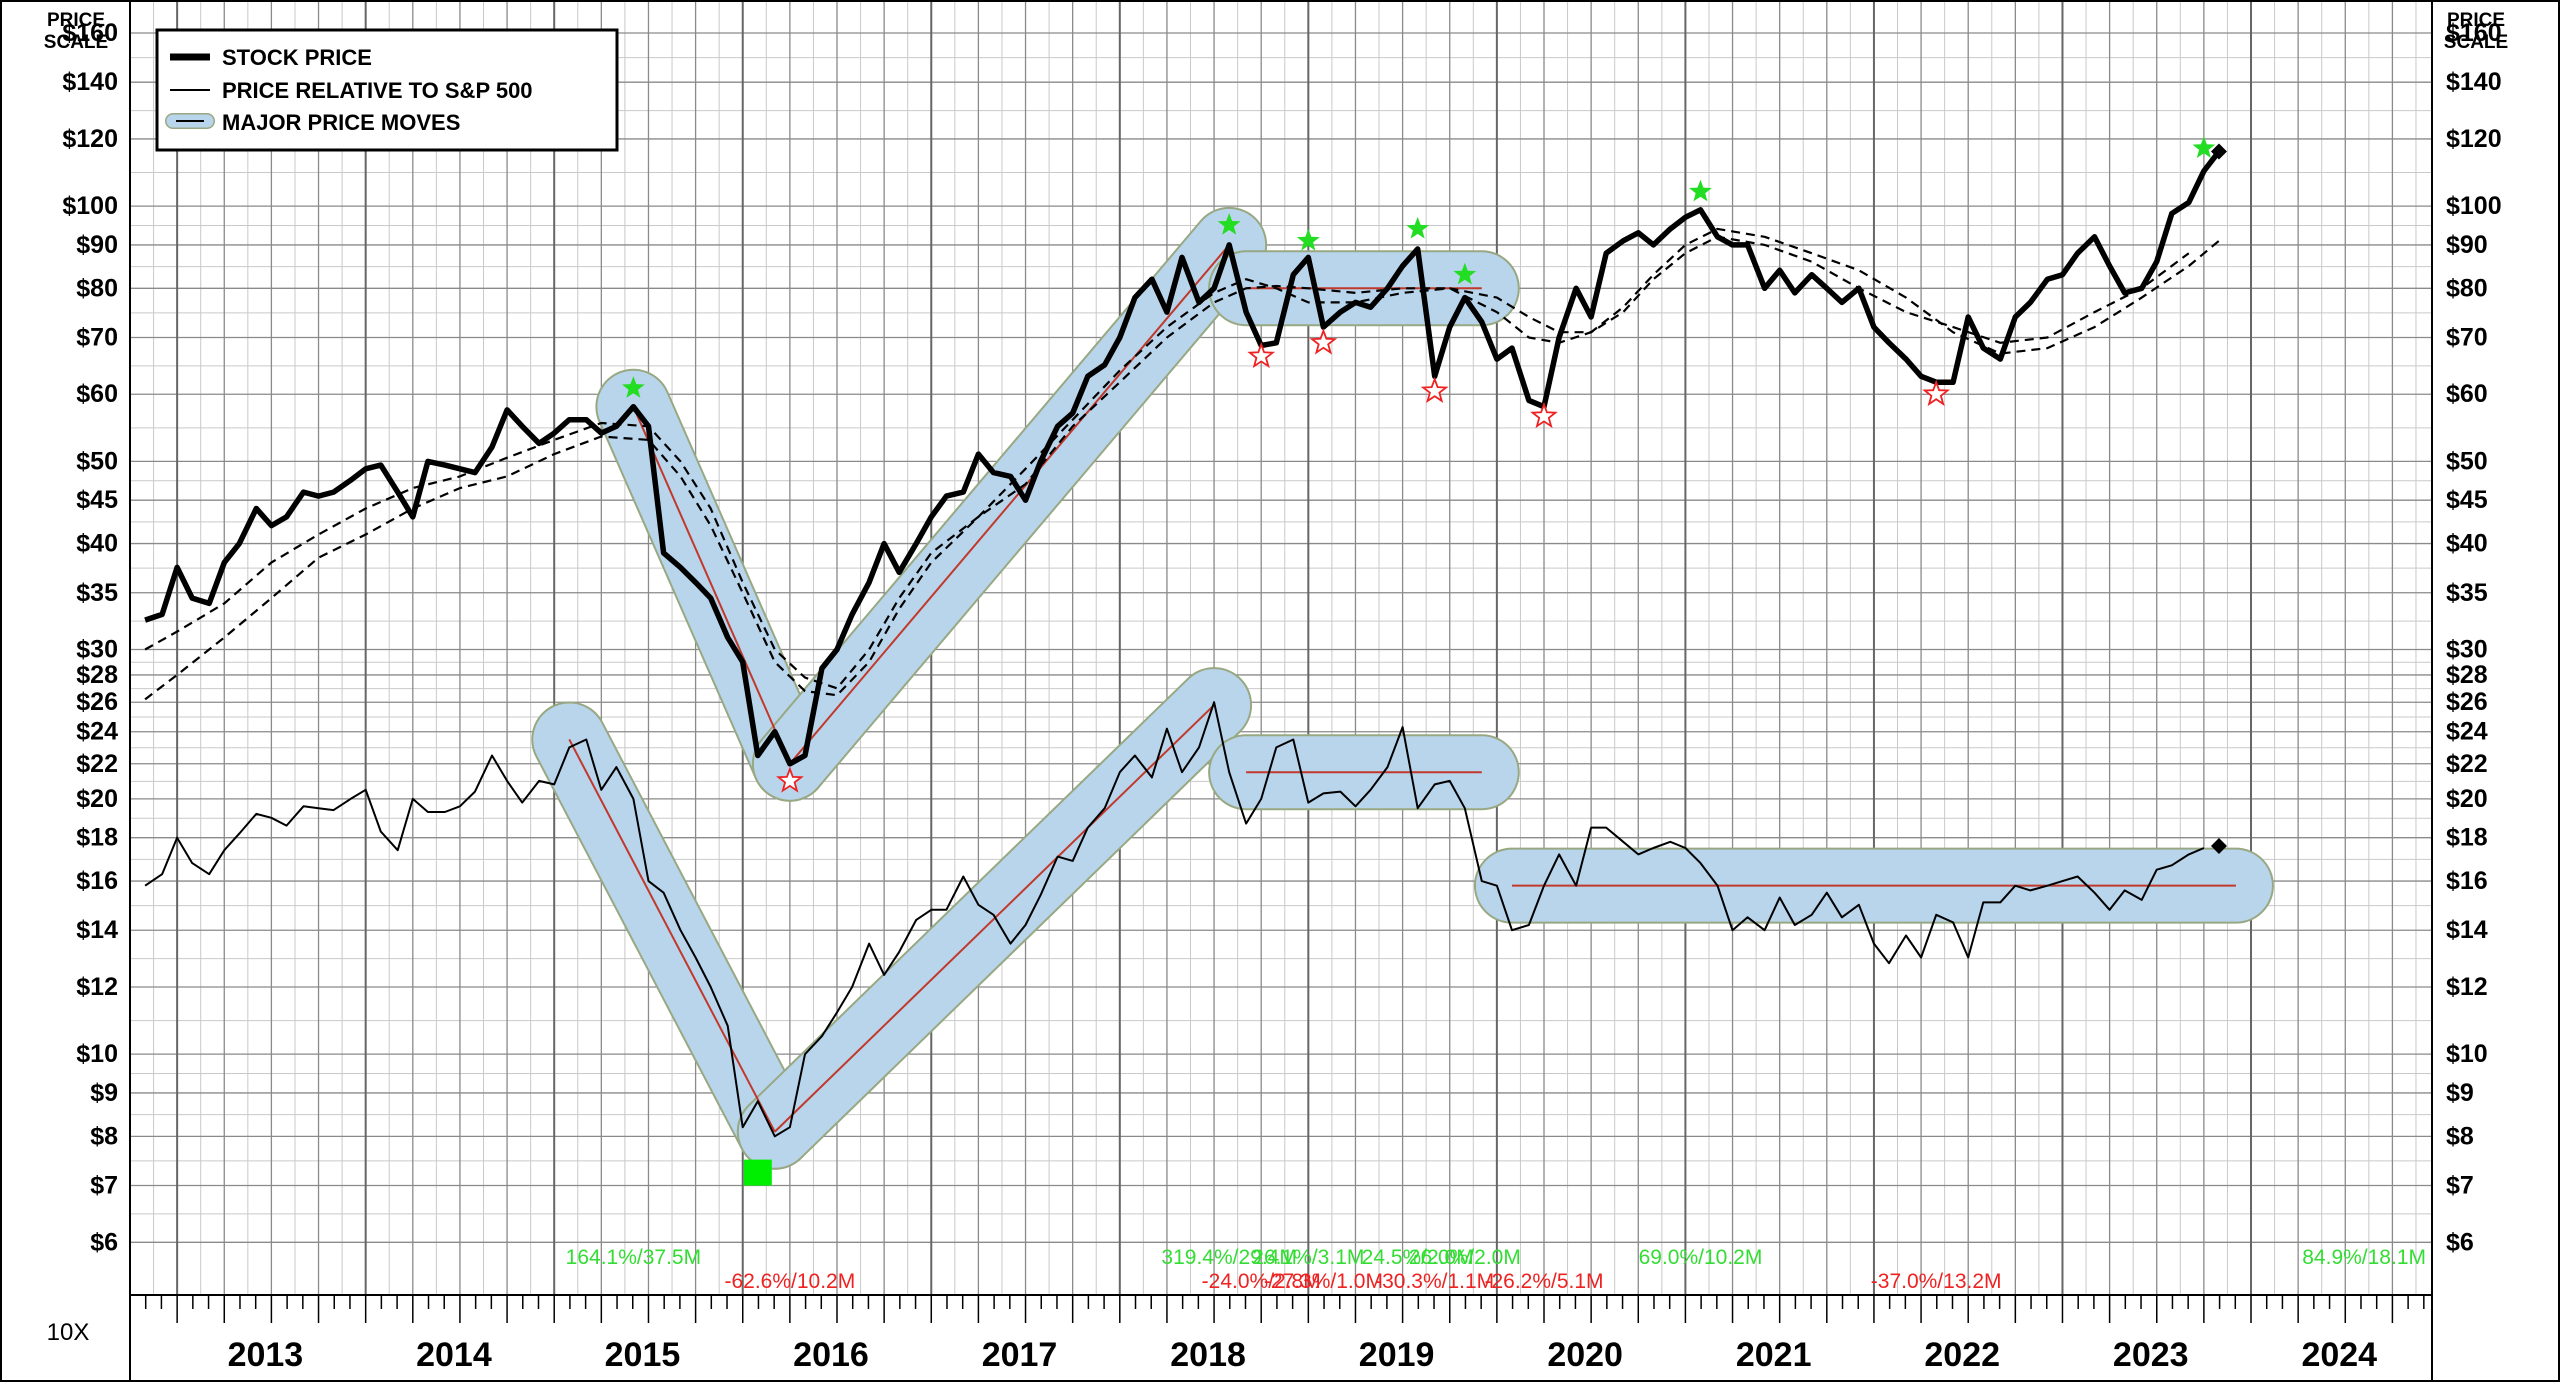  I want to click on y-tick-label-left: $40, so click(97, 544).